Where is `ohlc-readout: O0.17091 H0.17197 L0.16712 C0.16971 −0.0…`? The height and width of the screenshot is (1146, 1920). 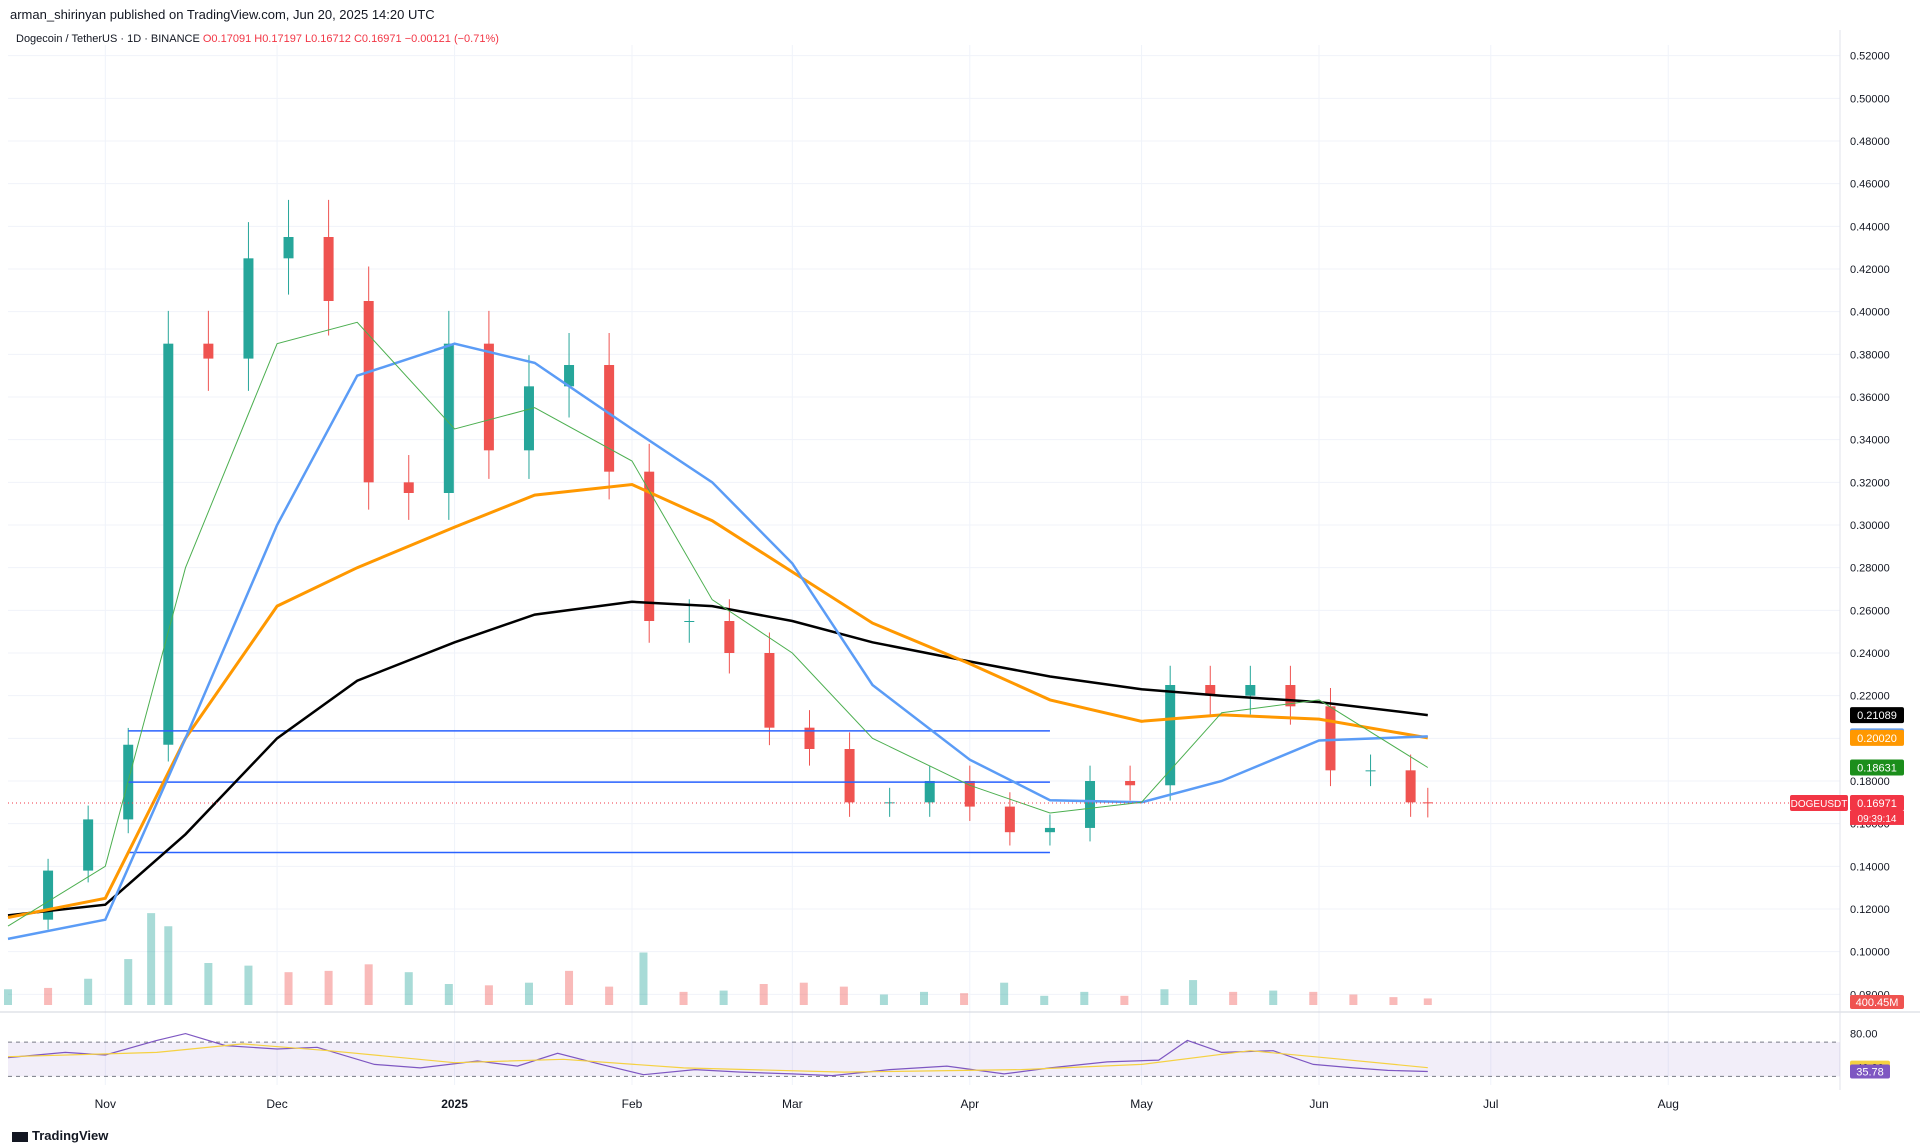
ohlc-readout: O0.17091 H0.17197 L0.16712 C0.16971 −0.0… is located at coordinates (350, 39).